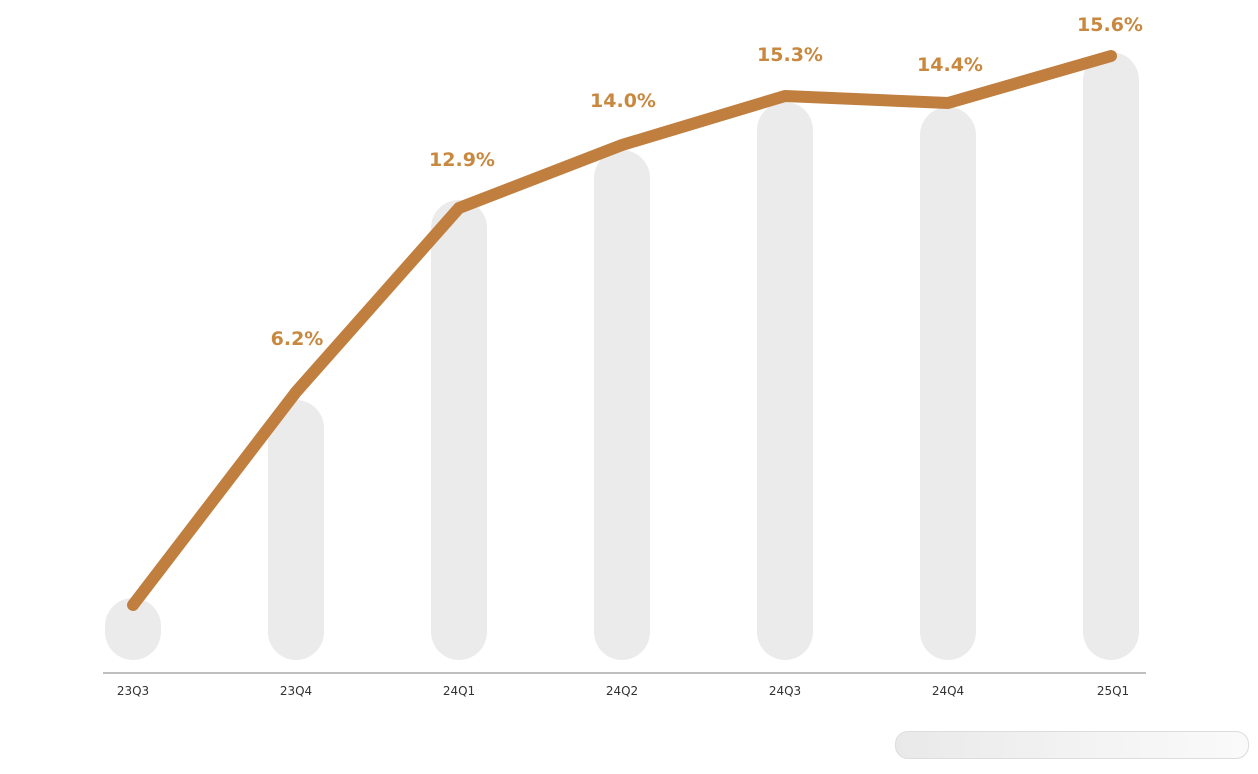 The image size is (1258, 774). What do you see at coordinates (790, 55) in the screenshot?
I see `data-label-24q3: 15.3%` at bounding box center [790, 55].